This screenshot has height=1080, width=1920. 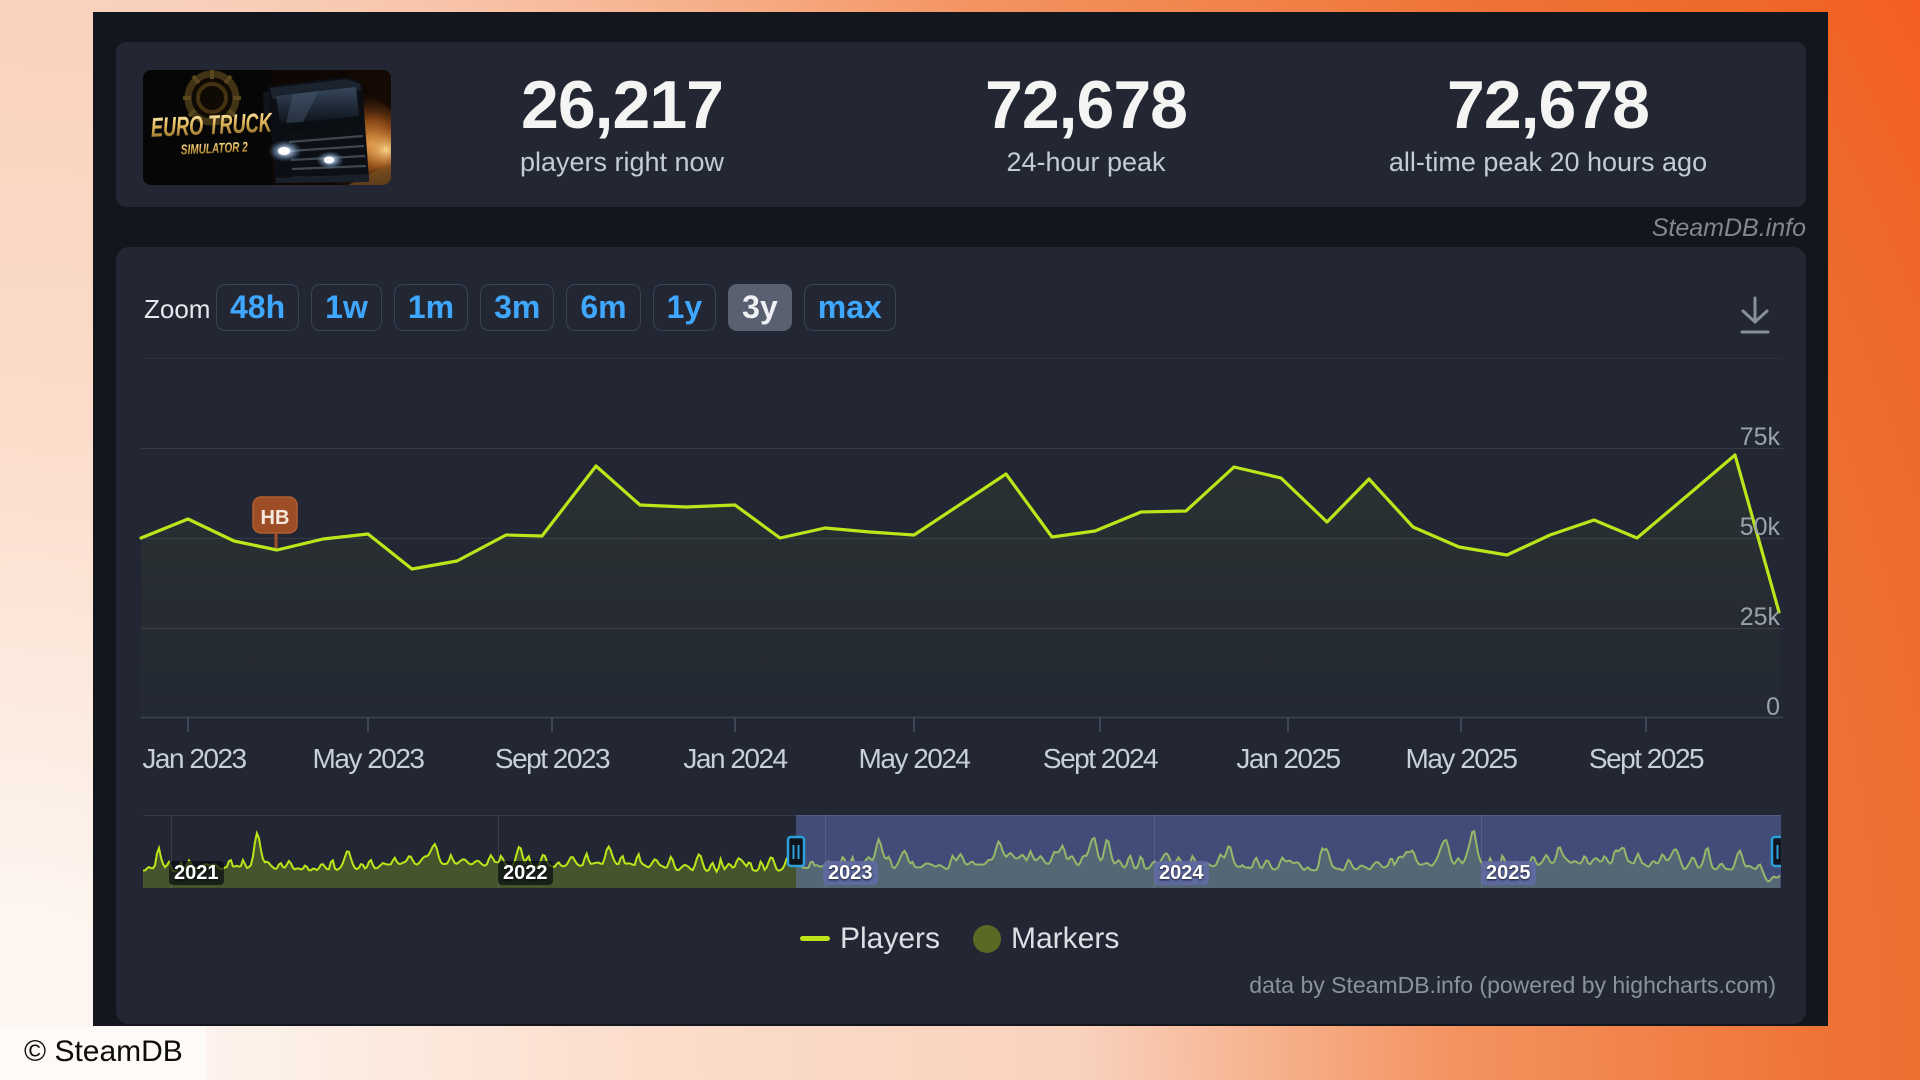 I want to click on svg-text: HB, so click(x=275, y=518).